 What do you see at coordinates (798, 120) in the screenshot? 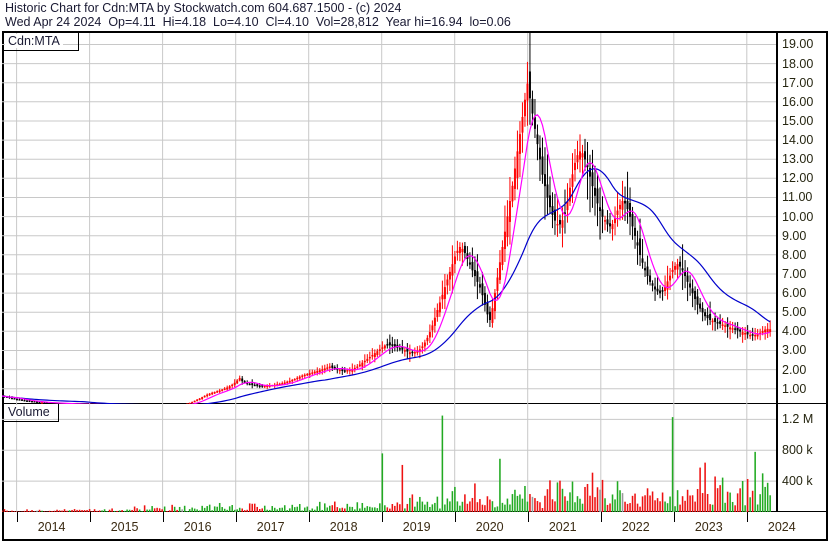
I see `price-y-tick: 15.00` at bounding box center [798, 120].